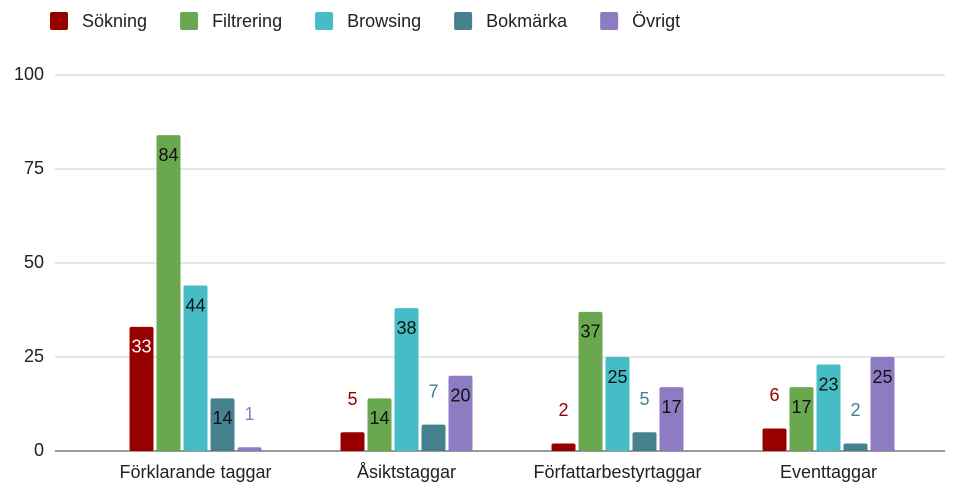 The height and width of the screenshot is (486, 958). What do you see at coordinates (247, 21) in the screenshot?
I see `legend-label: Filtrering` at bounding box center [247, 21].